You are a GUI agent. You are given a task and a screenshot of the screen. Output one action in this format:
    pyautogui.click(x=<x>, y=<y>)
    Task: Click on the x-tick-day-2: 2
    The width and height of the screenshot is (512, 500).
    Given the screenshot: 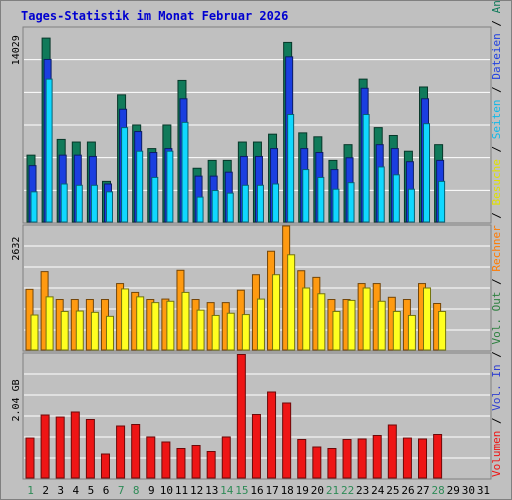 What is the action you would take?
    pyautogui.click(x=45, y=490)
    